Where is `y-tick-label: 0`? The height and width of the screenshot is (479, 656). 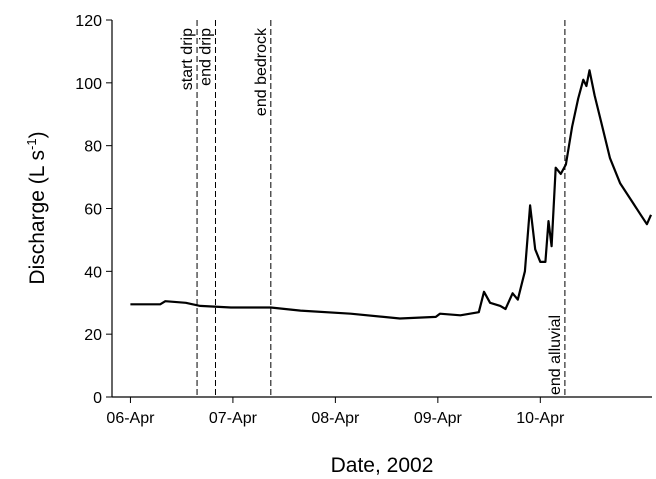 y-tick-label: 0 is located at coordinates (97, 398).